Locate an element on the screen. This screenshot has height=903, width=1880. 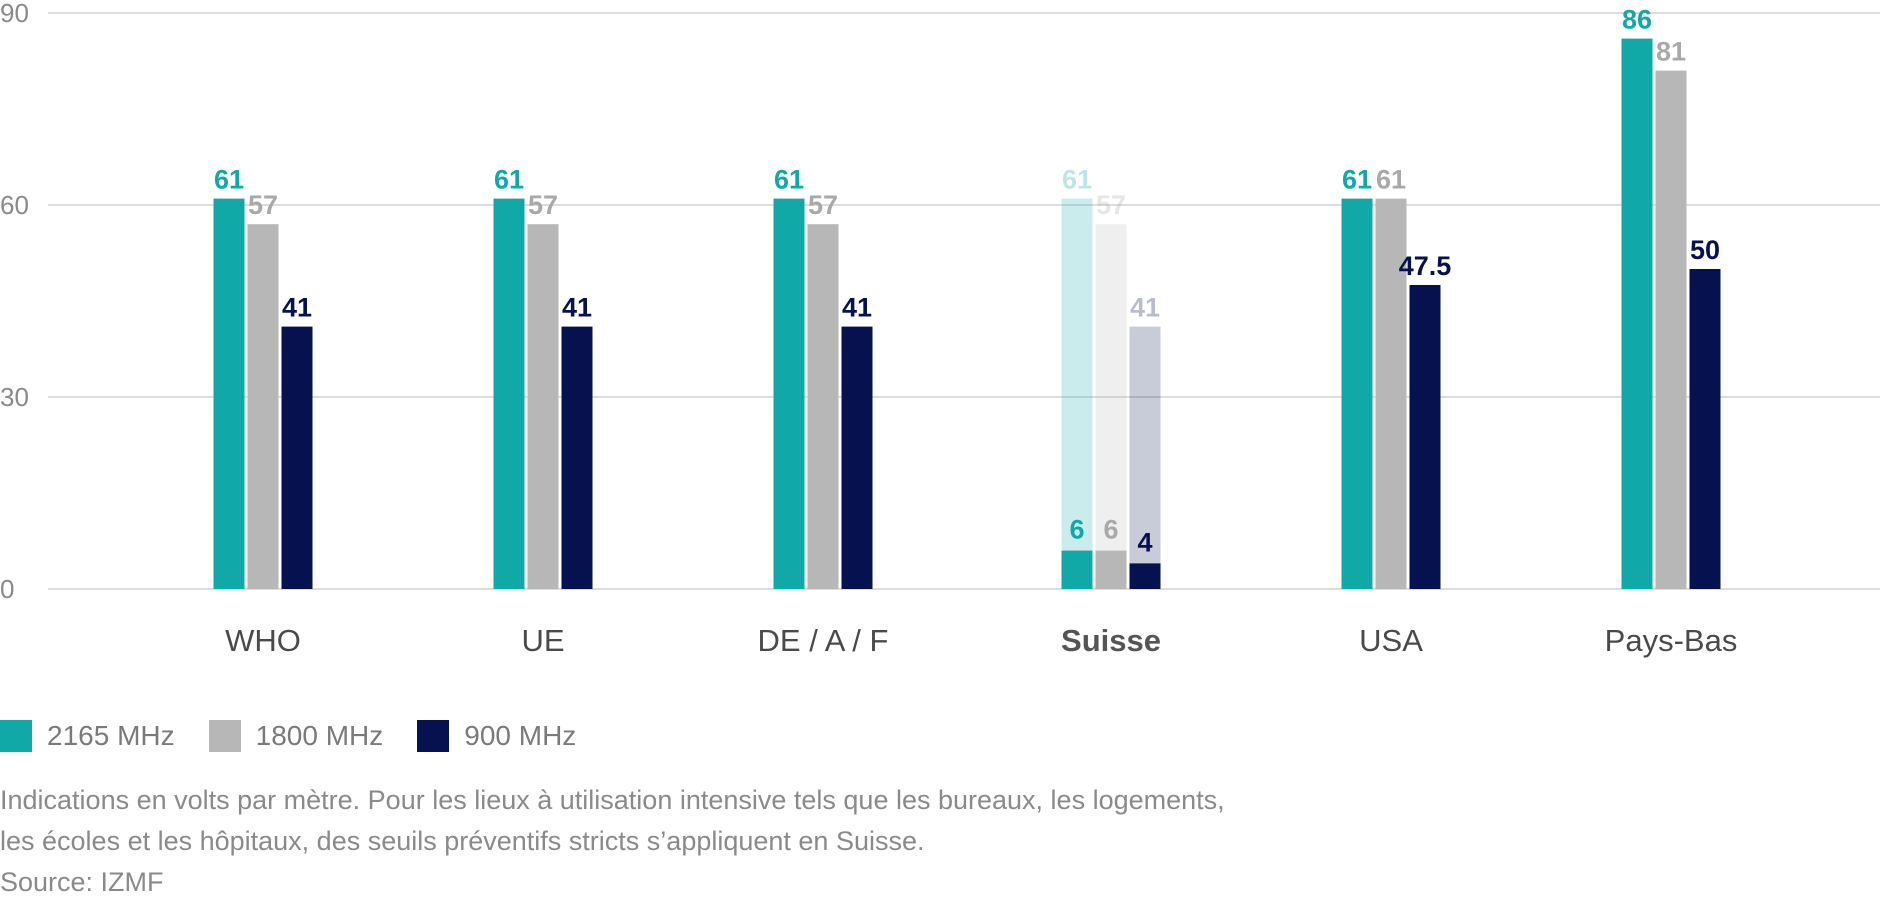
legend: 2165 MHz 1800 MHz 900 MHz is located at coordinates (305, 736).